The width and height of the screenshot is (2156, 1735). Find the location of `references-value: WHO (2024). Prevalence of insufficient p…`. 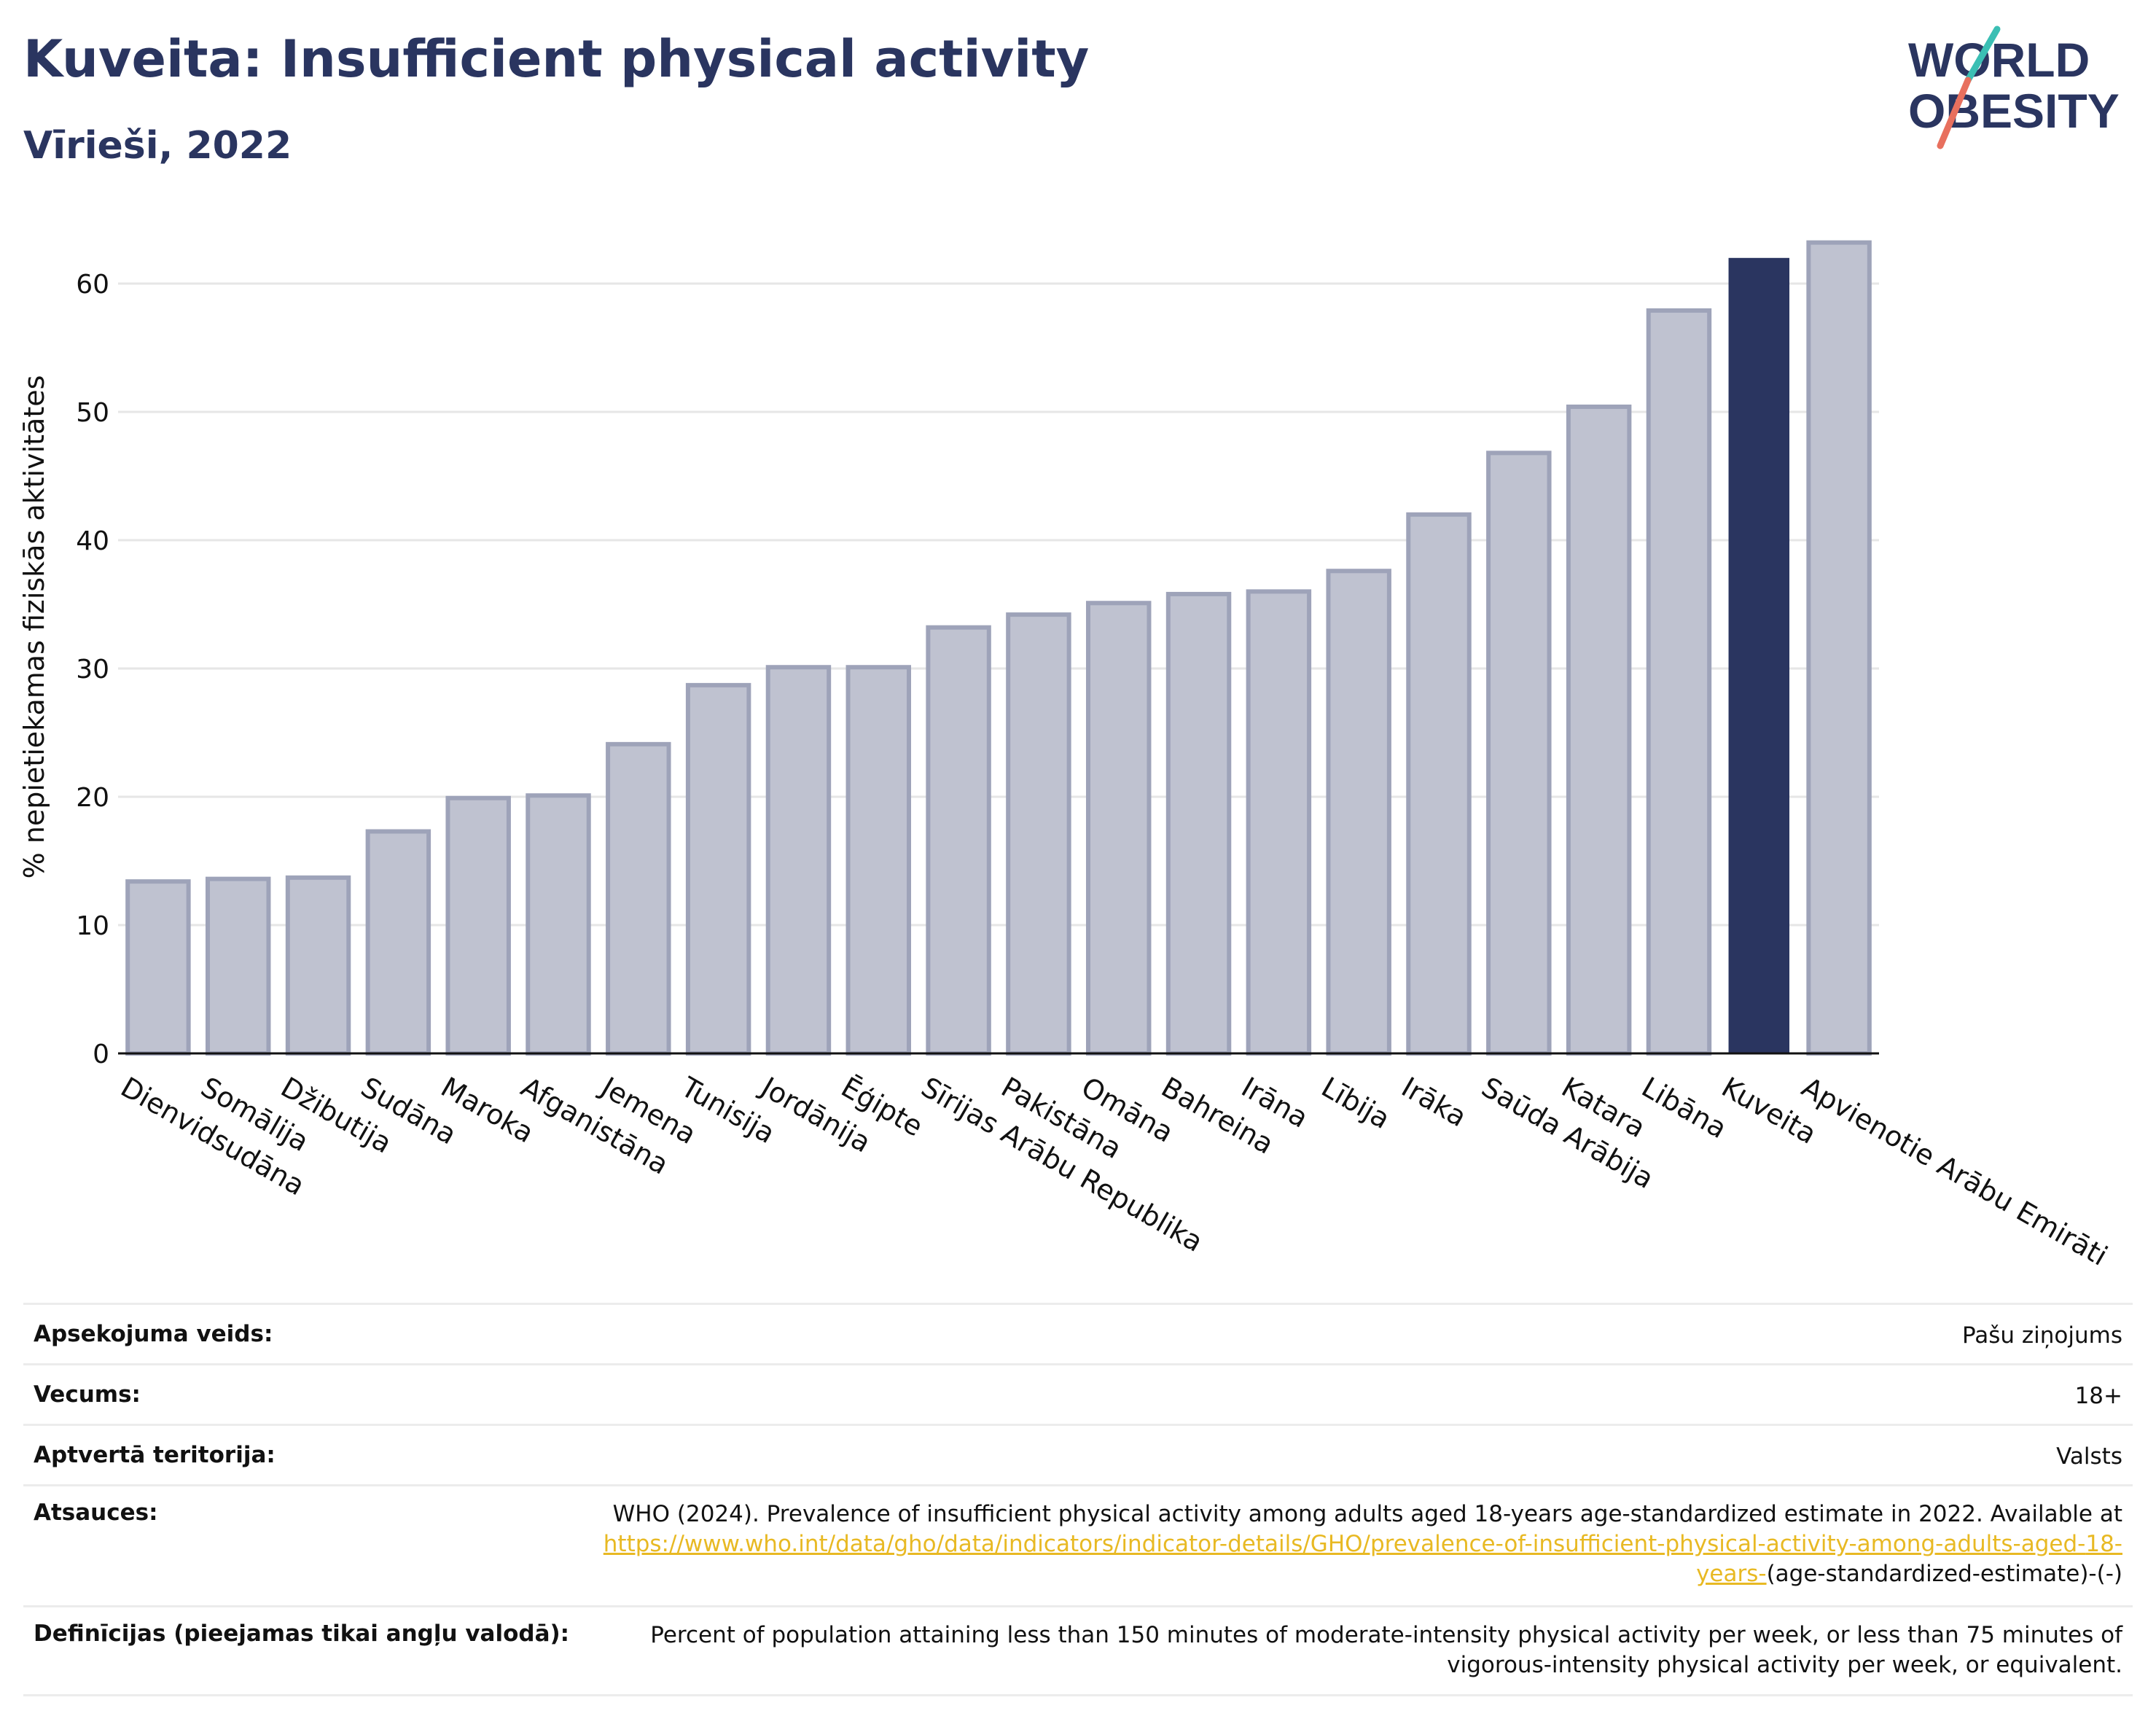

references-value: WHO (2024). Prevalence of insufficient p… is located at coordinates (1359, 1537).